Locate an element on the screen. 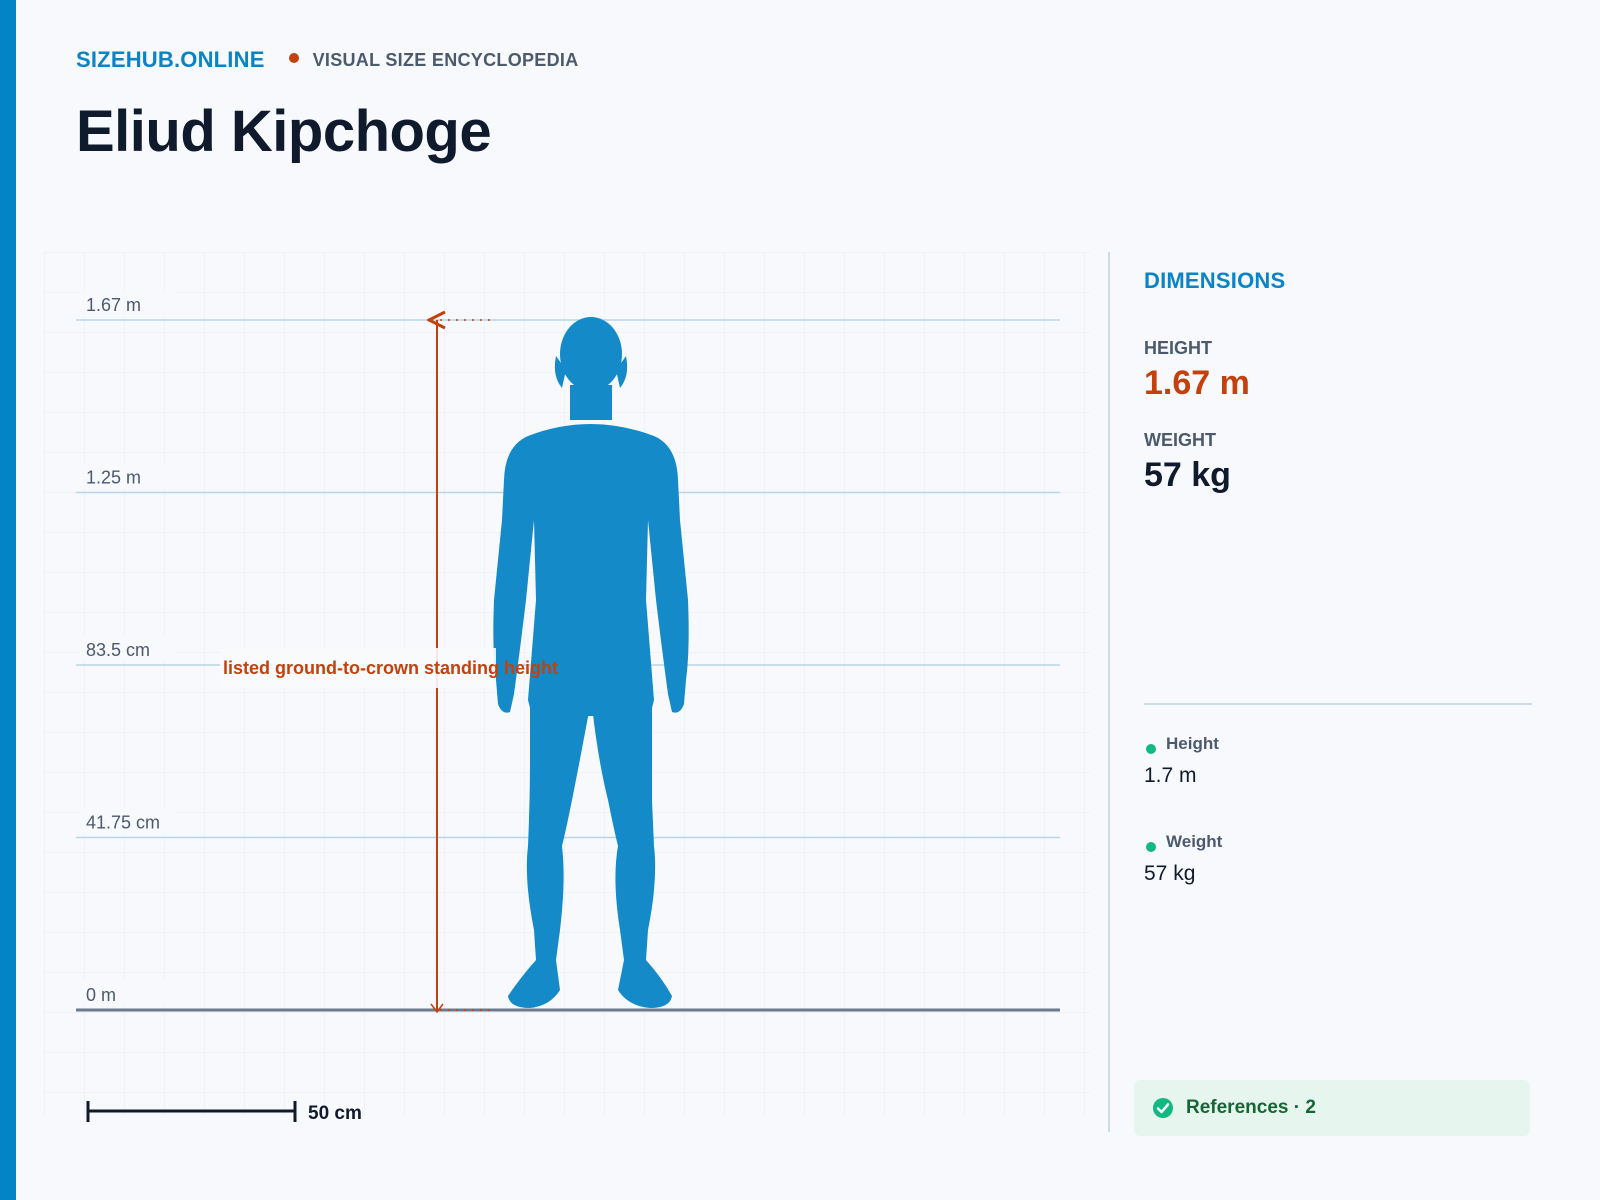  references-label: References · 2 is located at coordinates (1251, 1107).